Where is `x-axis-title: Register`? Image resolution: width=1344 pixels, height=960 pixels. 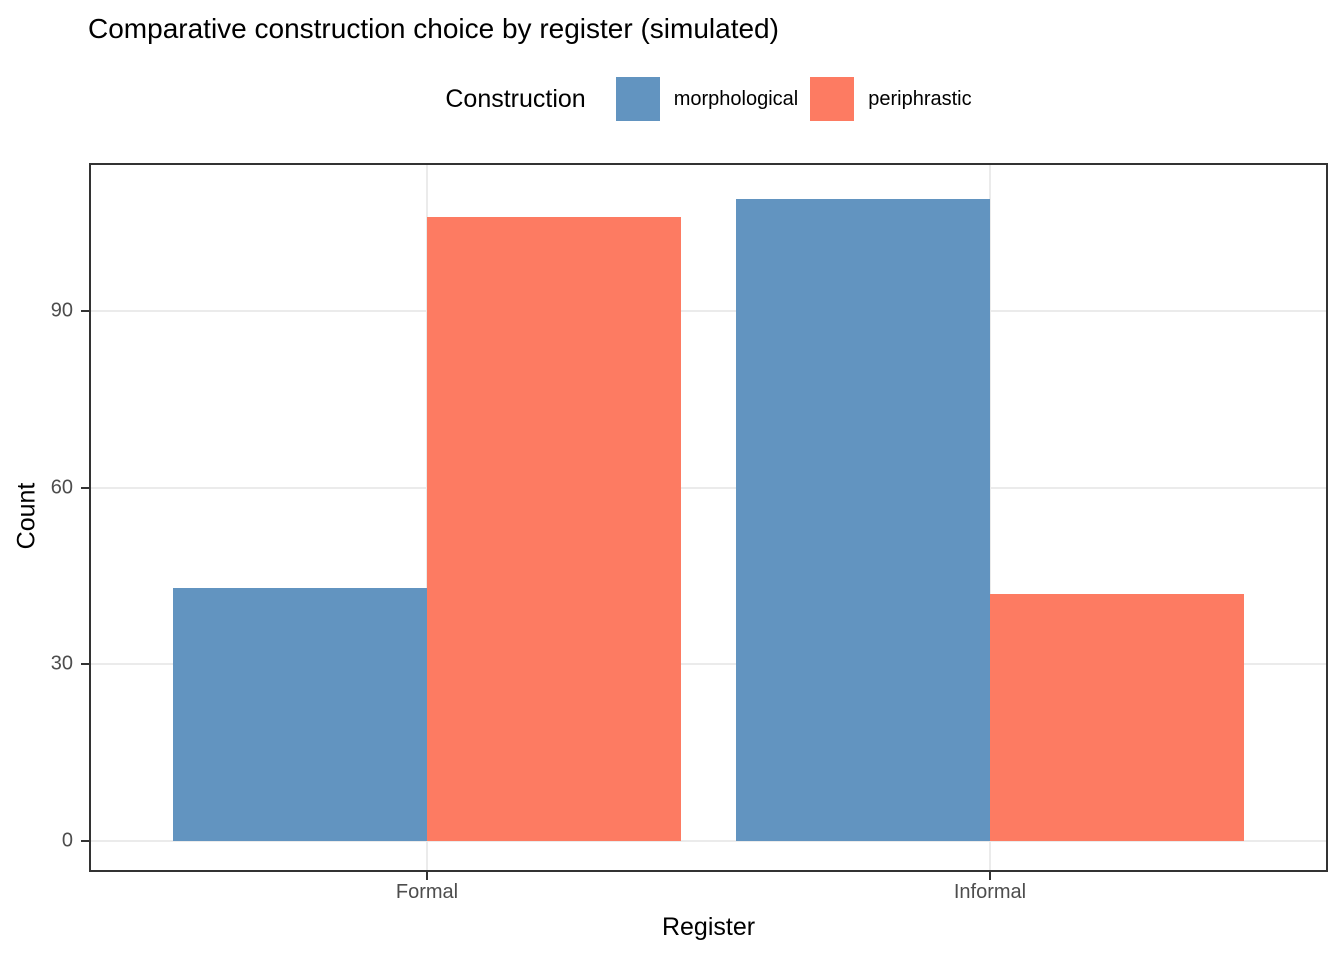
x-axis-title: Register is located at coordinates (708, 927).